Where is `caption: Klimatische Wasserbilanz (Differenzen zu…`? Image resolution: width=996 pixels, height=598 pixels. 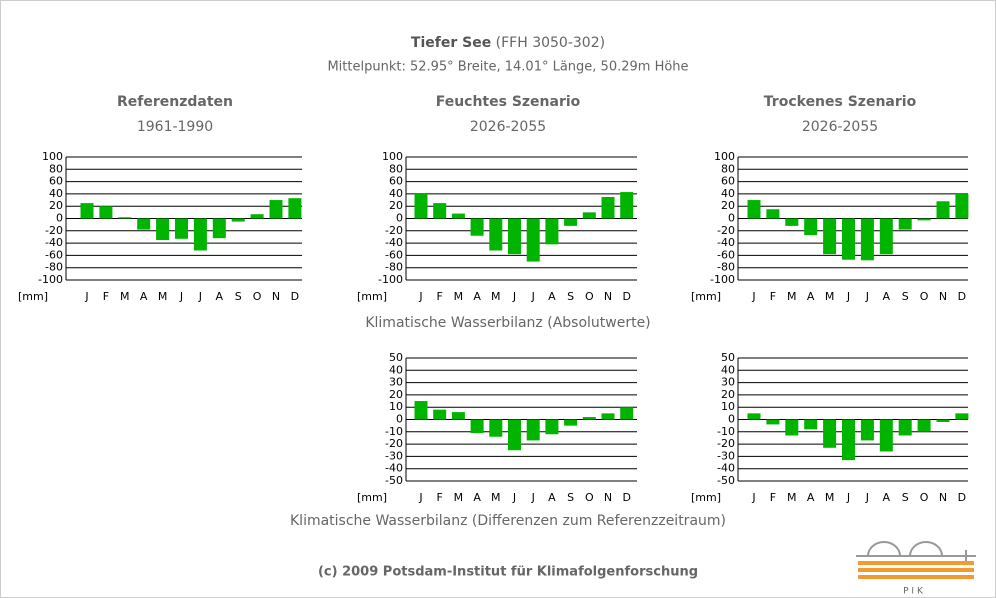
caption: Klimatische Wasserbilanz (Differenzen zu… is located at coordinates (508, 521).